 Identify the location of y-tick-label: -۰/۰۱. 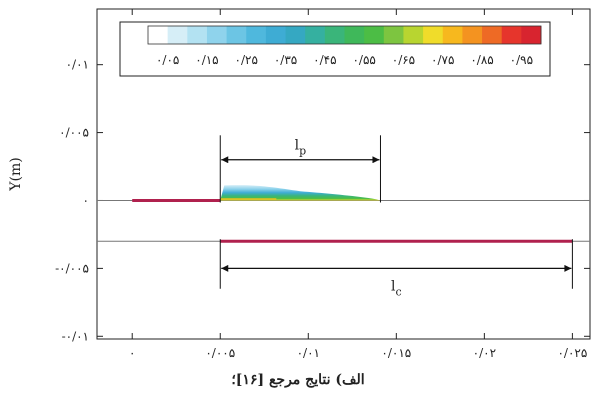
(75, 336).